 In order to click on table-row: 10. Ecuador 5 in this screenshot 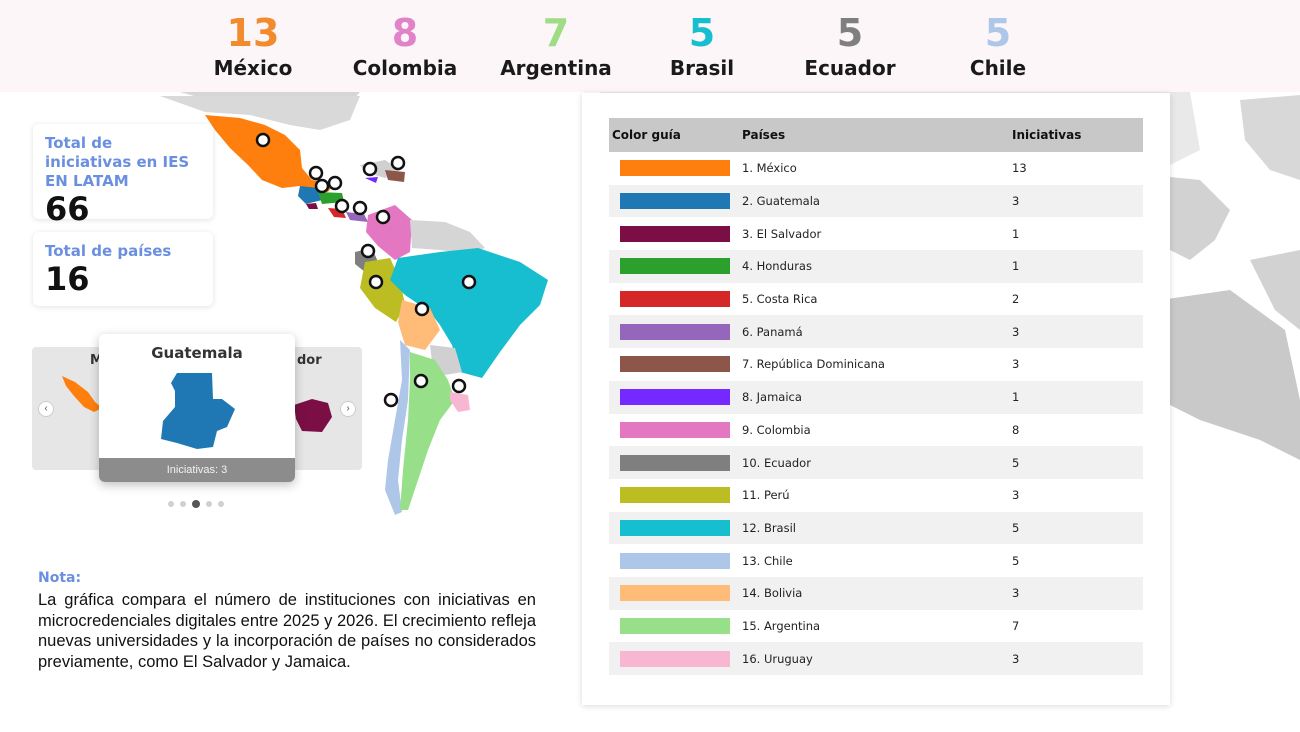, I will do `click(876, 462)`.